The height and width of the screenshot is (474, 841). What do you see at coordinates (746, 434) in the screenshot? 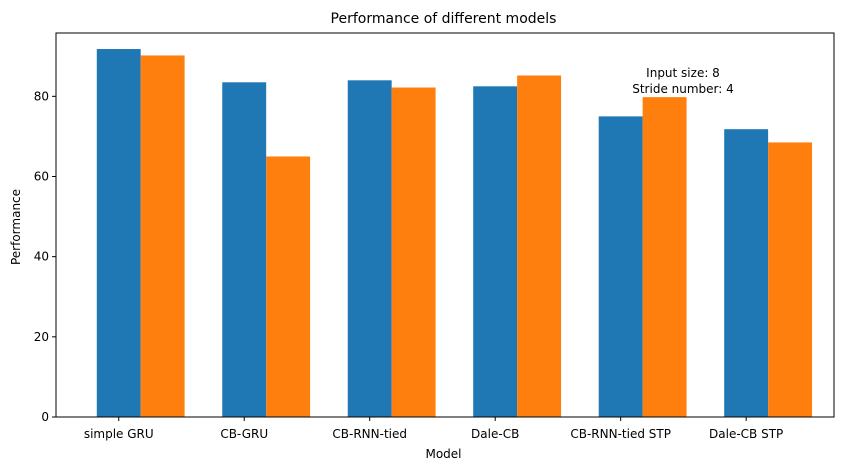
I see `x-tick-label: Dale-CB STP` at bounding box center [746, 434].